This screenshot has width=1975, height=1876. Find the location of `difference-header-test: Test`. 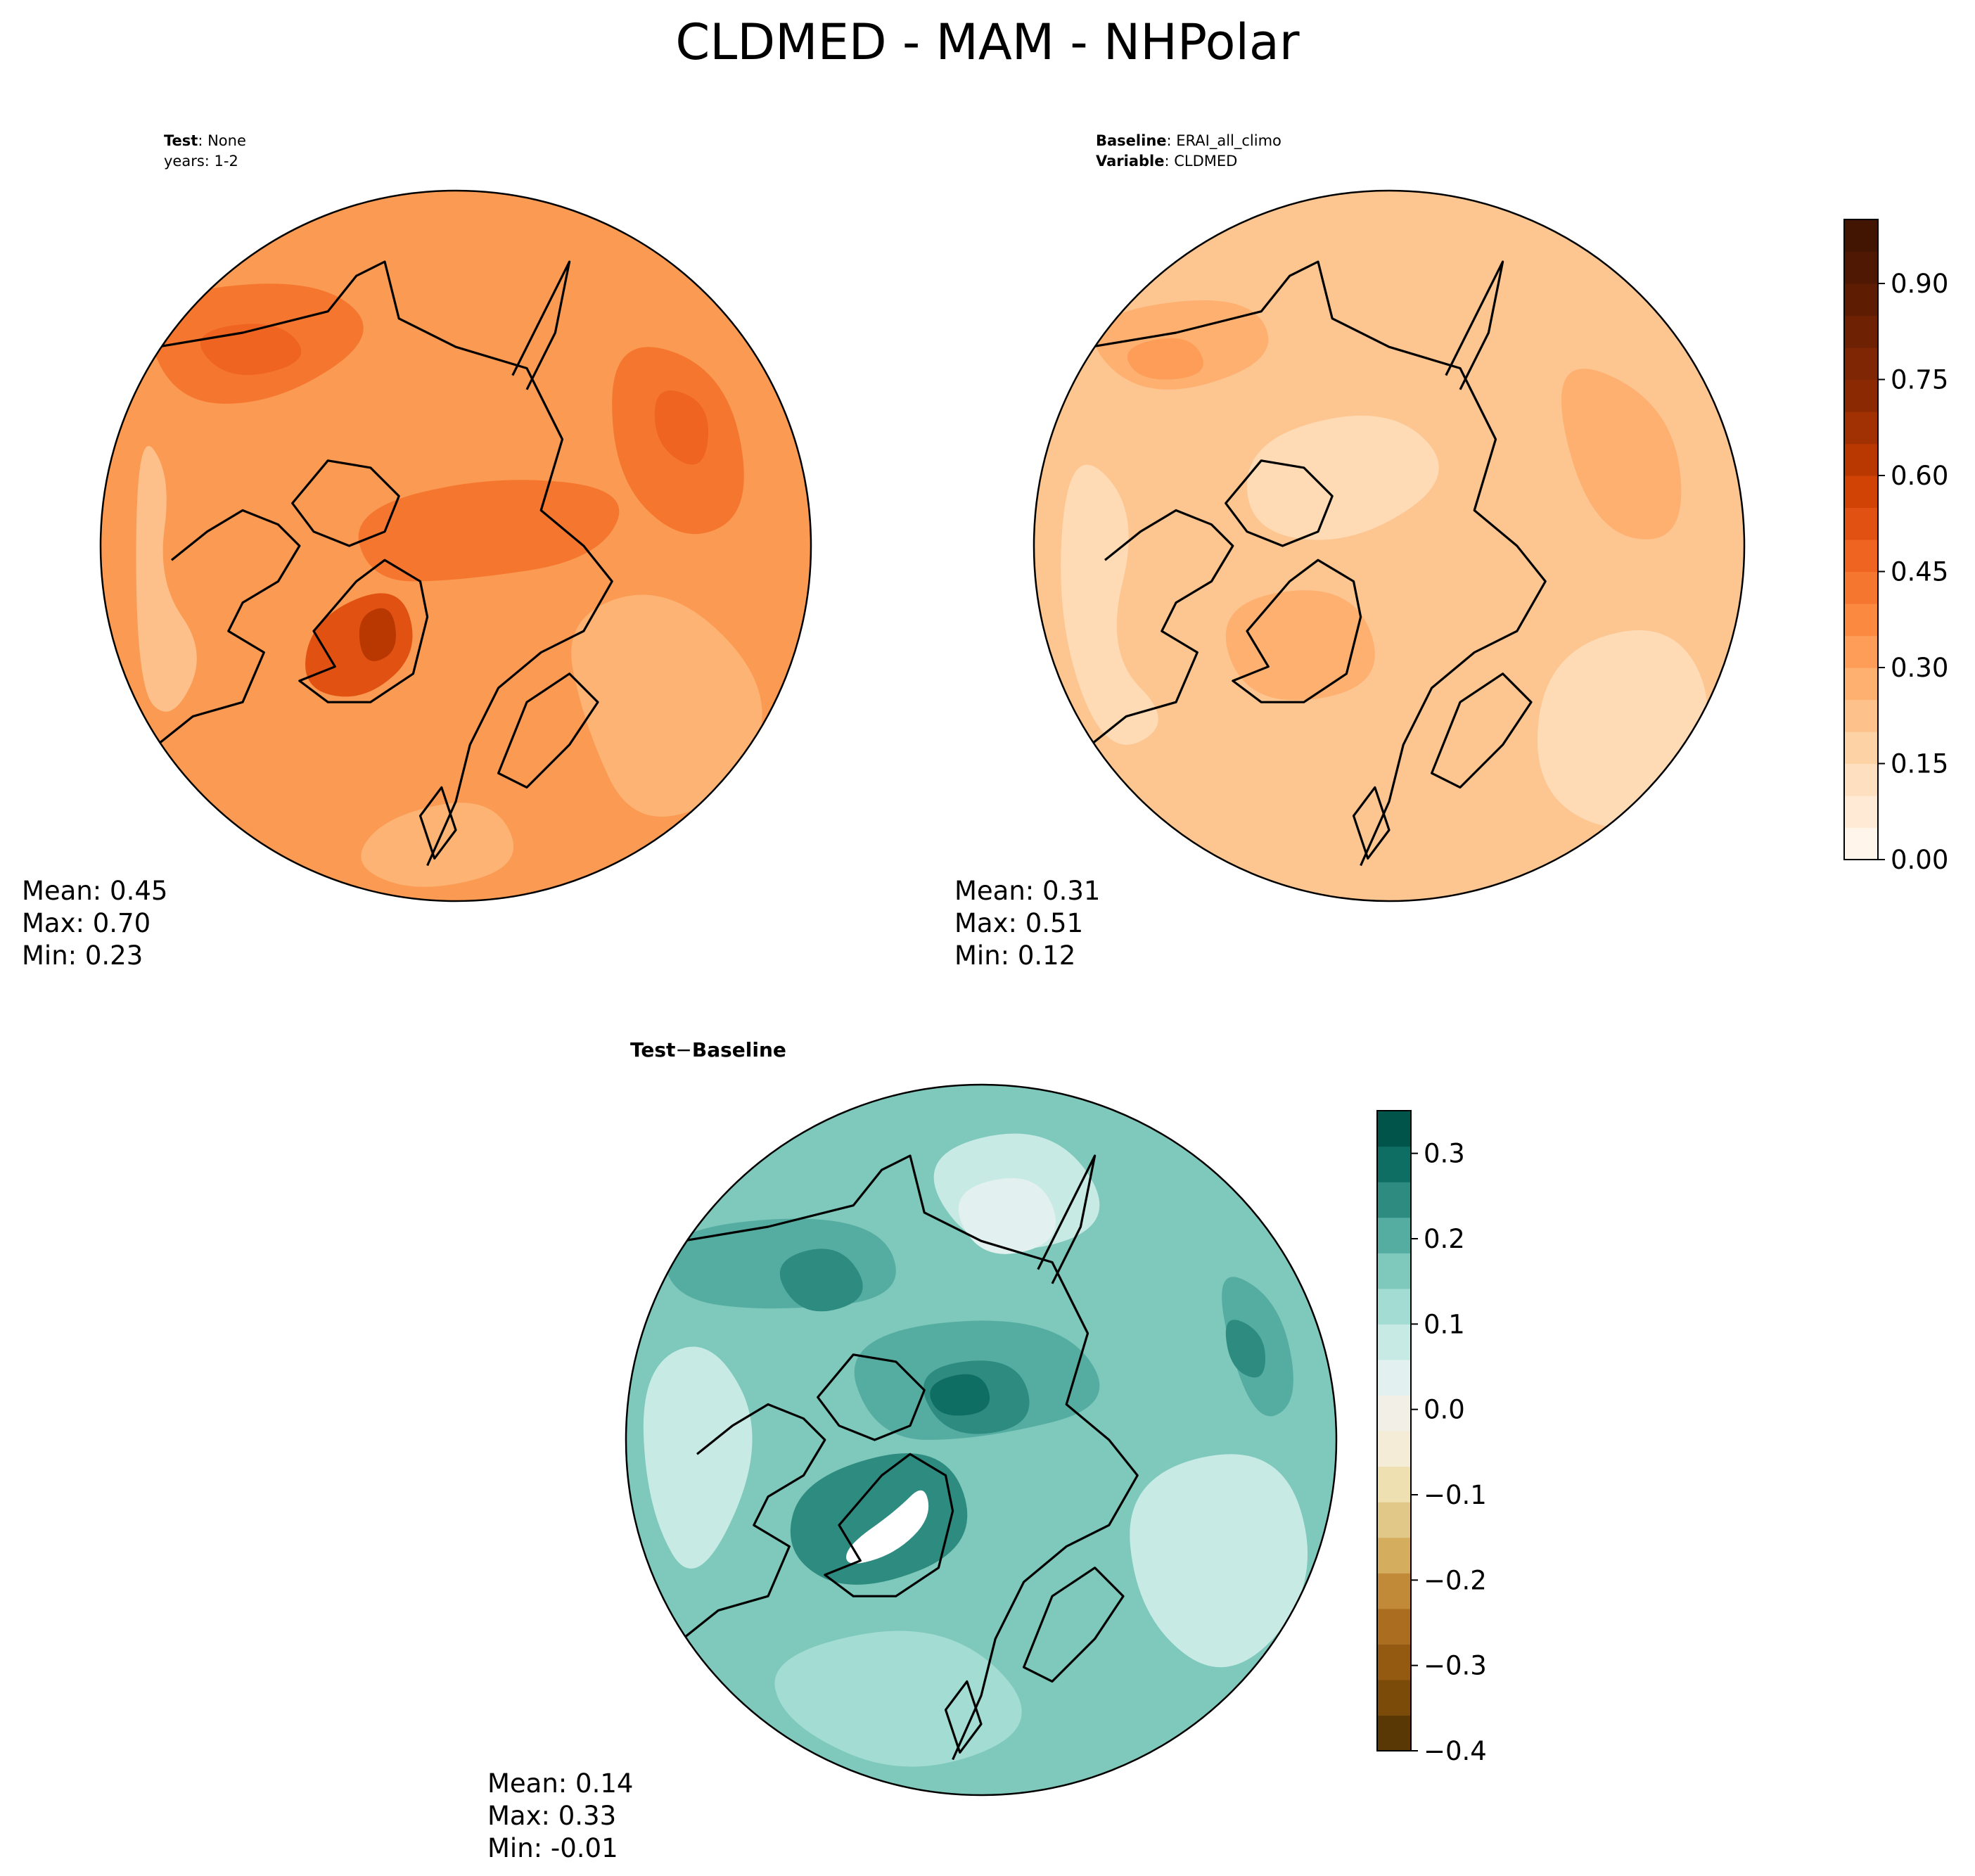

difference-header-test: Test is located at coordinates (652, 1049).